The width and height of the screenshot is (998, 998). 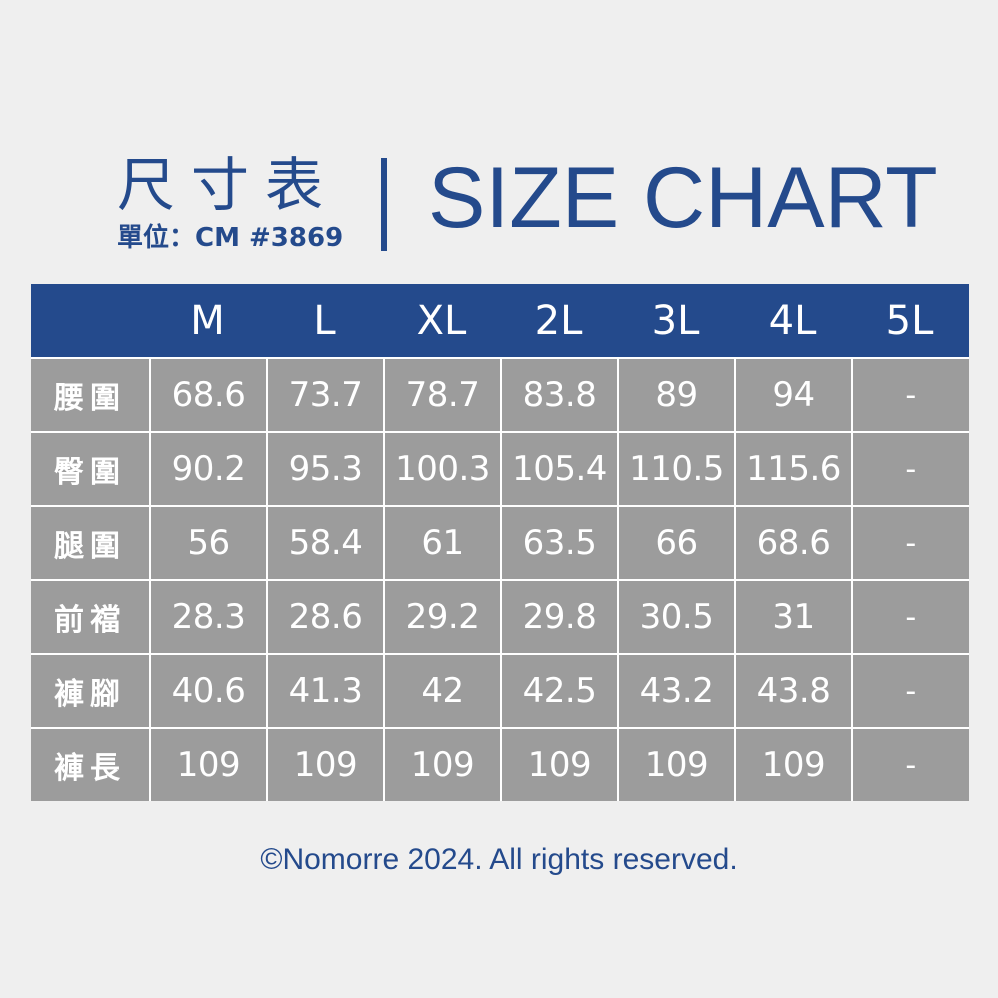 I want to click on table-cell: 66, so click(x=675, y=543).